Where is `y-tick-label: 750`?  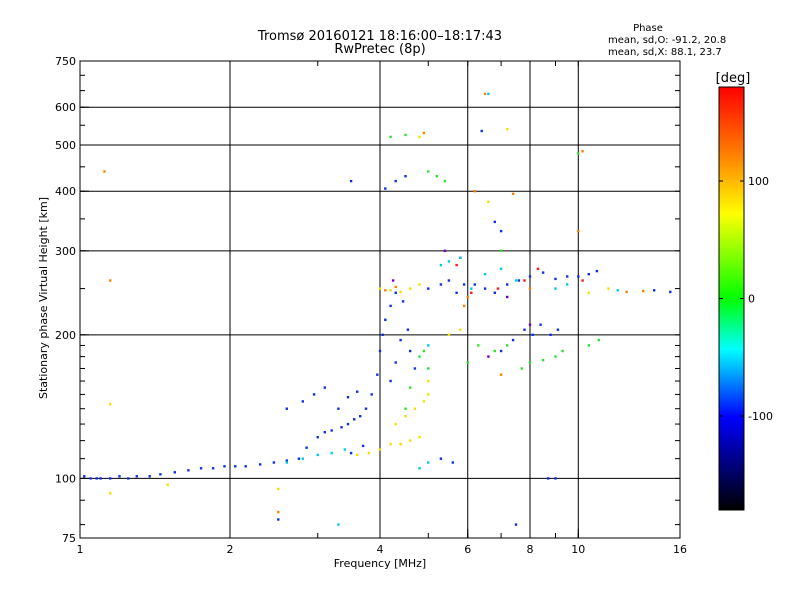 y-tick-label: 750 is located at coordinates (65, 61).